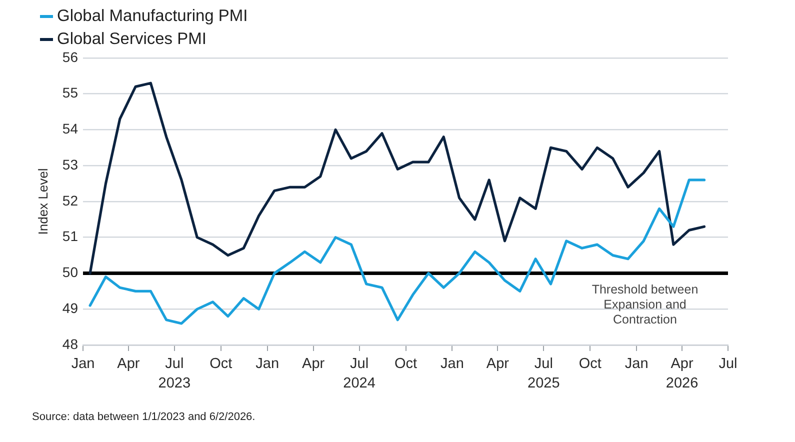 This screenshot has width=795, height=442. What do you see at coordinates (359, 374) in the screenshot?
I see `x-tick-label: Jul 2024` at bounding box center [359, 374].